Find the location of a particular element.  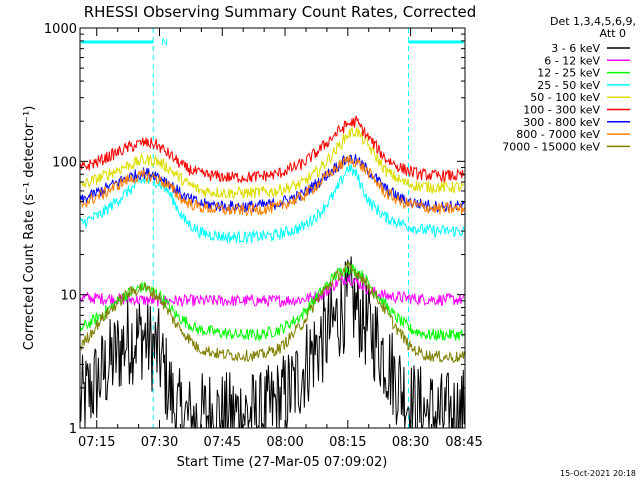

y-tick-label: 1 is located at coordinates (73, 429).